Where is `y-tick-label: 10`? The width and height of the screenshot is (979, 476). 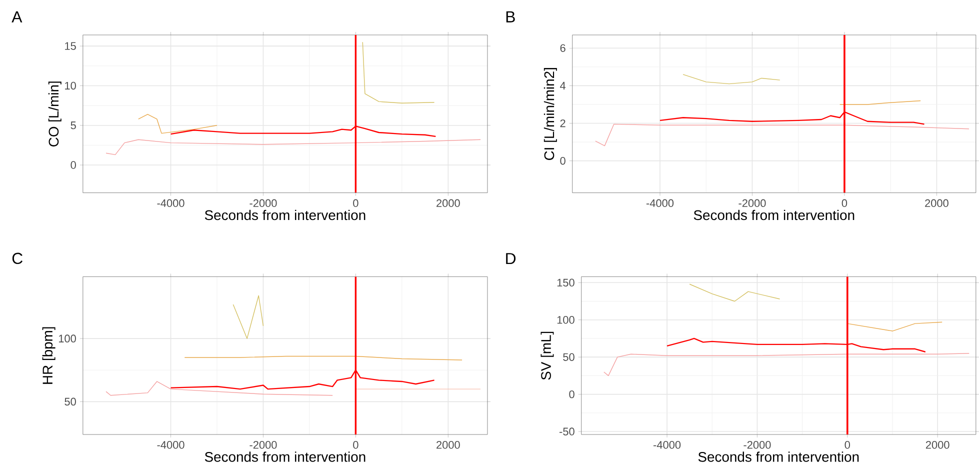
y-tick-label: 10 is located at coordinates (70, 86).